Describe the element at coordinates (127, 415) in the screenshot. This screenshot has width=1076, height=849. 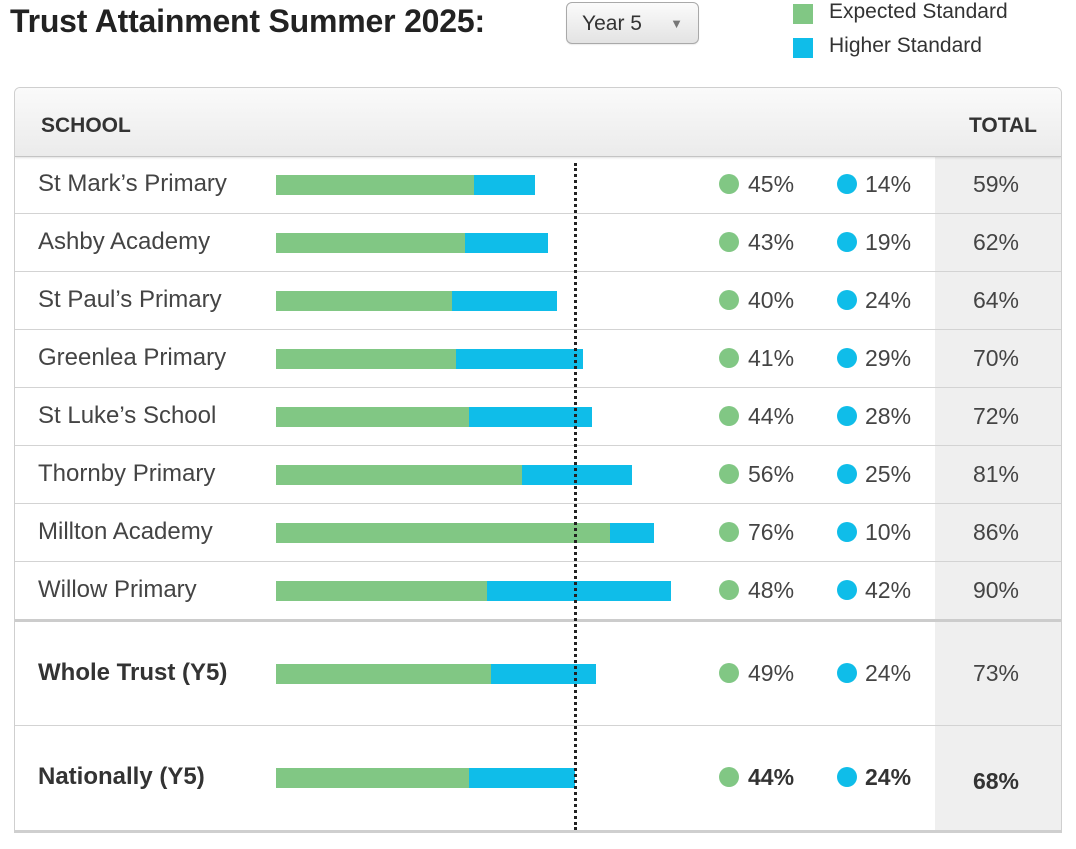
I see `school-name: St Luke’s School` at that location.